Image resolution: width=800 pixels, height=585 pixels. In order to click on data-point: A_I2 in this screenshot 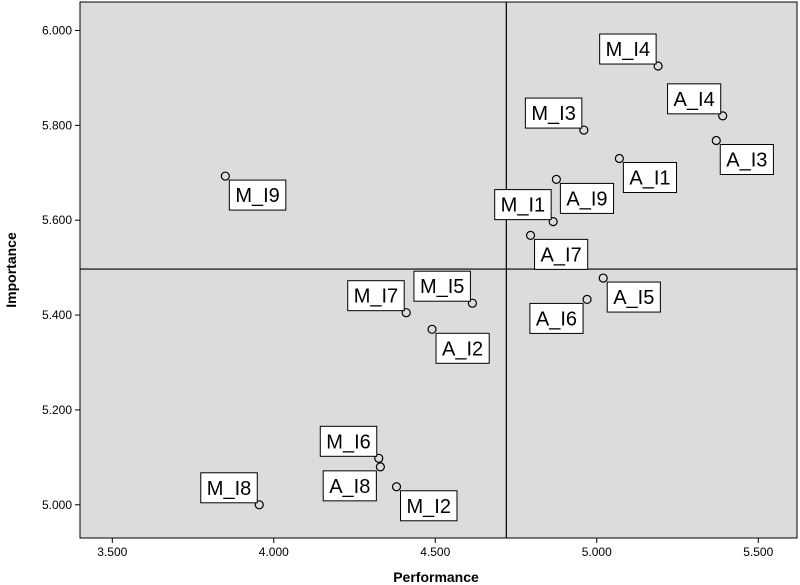, I will do `click(458, 344)`.